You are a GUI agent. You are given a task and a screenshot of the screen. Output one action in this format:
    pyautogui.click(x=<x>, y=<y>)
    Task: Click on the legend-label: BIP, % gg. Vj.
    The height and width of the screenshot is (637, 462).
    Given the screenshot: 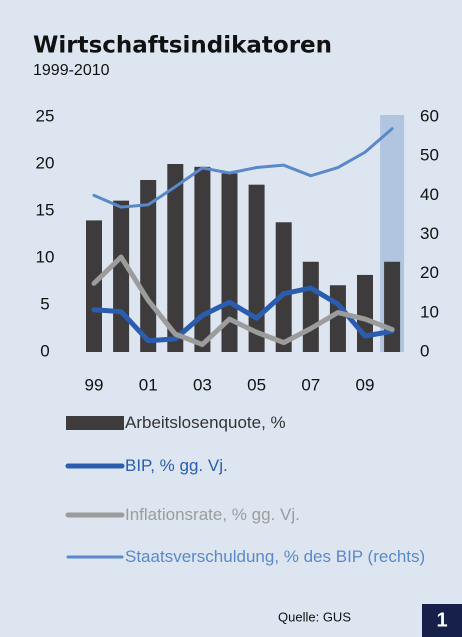 What is the action you would take?
    pyautogui.click(x=176, y=465)
    